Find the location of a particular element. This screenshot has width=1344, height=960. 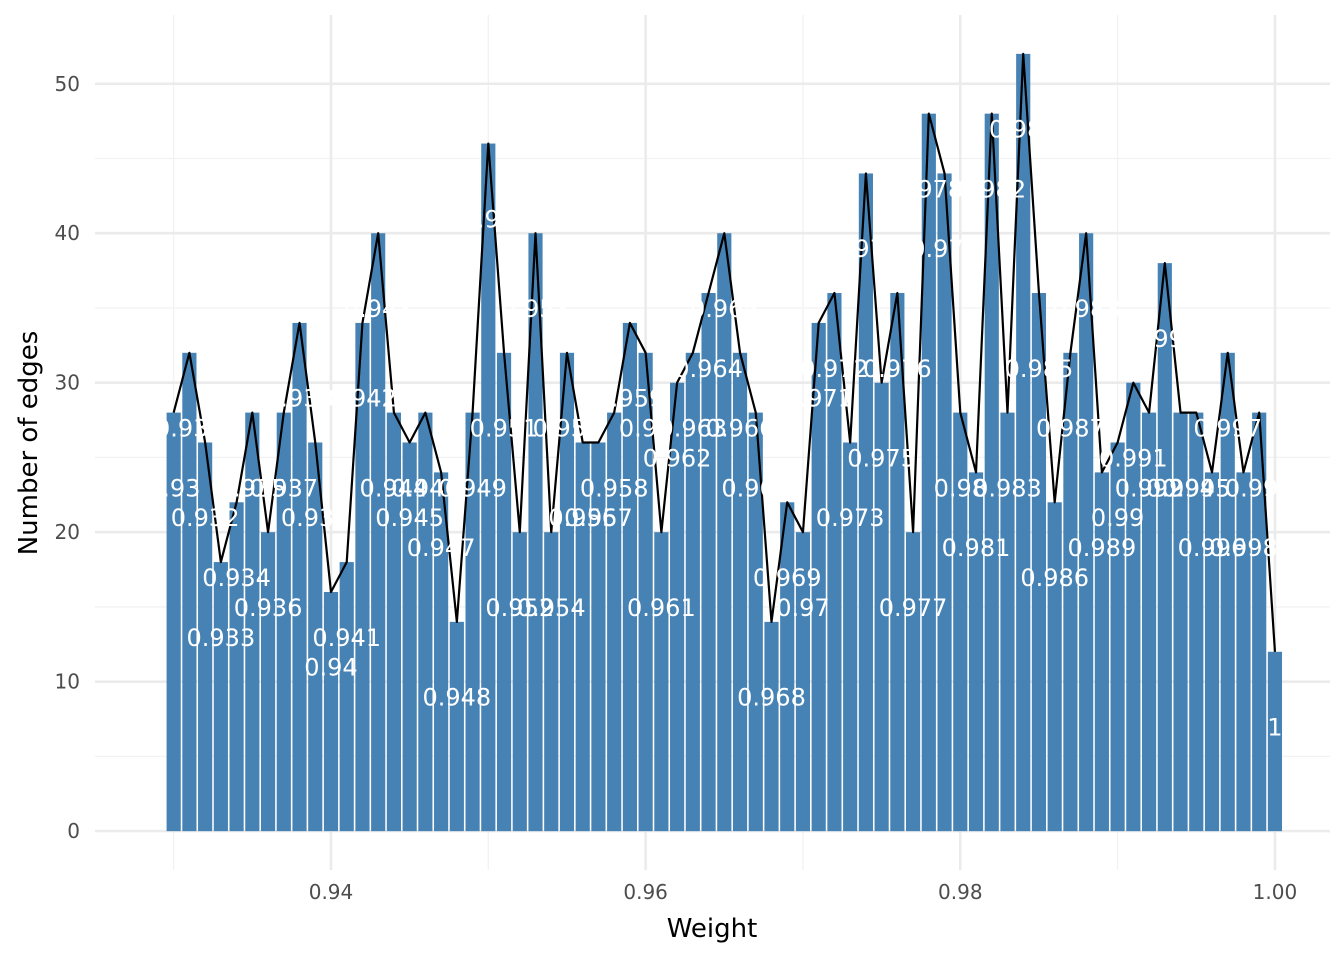

bar-value-label: 0.94 is located at coordinates (330, 668).